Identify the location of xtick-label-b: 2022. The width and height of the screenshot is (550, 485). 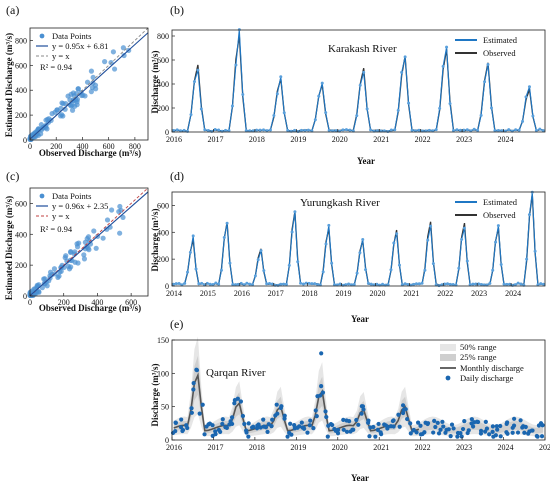
(423, 139).